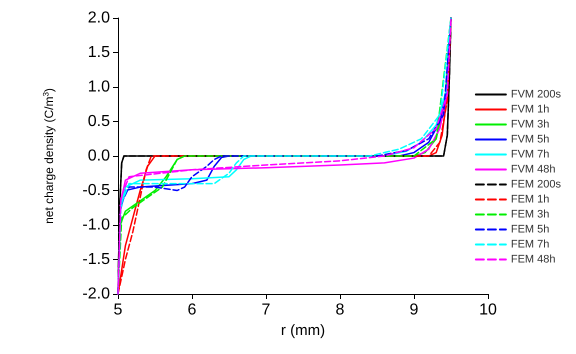  Describe the element at coordinates (99, 121) in the screenshot. I see `y-tick-label: 0.5` at that location.